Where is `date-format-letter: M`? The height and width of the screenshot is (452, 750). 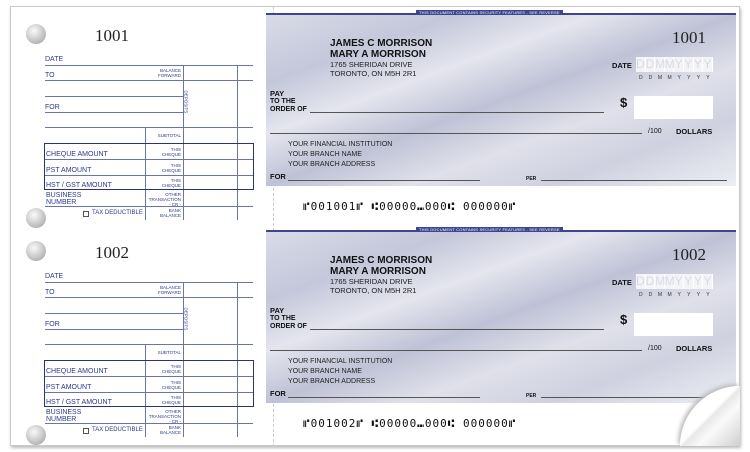 date-format-letter: M is located at coordinates (660, 78).